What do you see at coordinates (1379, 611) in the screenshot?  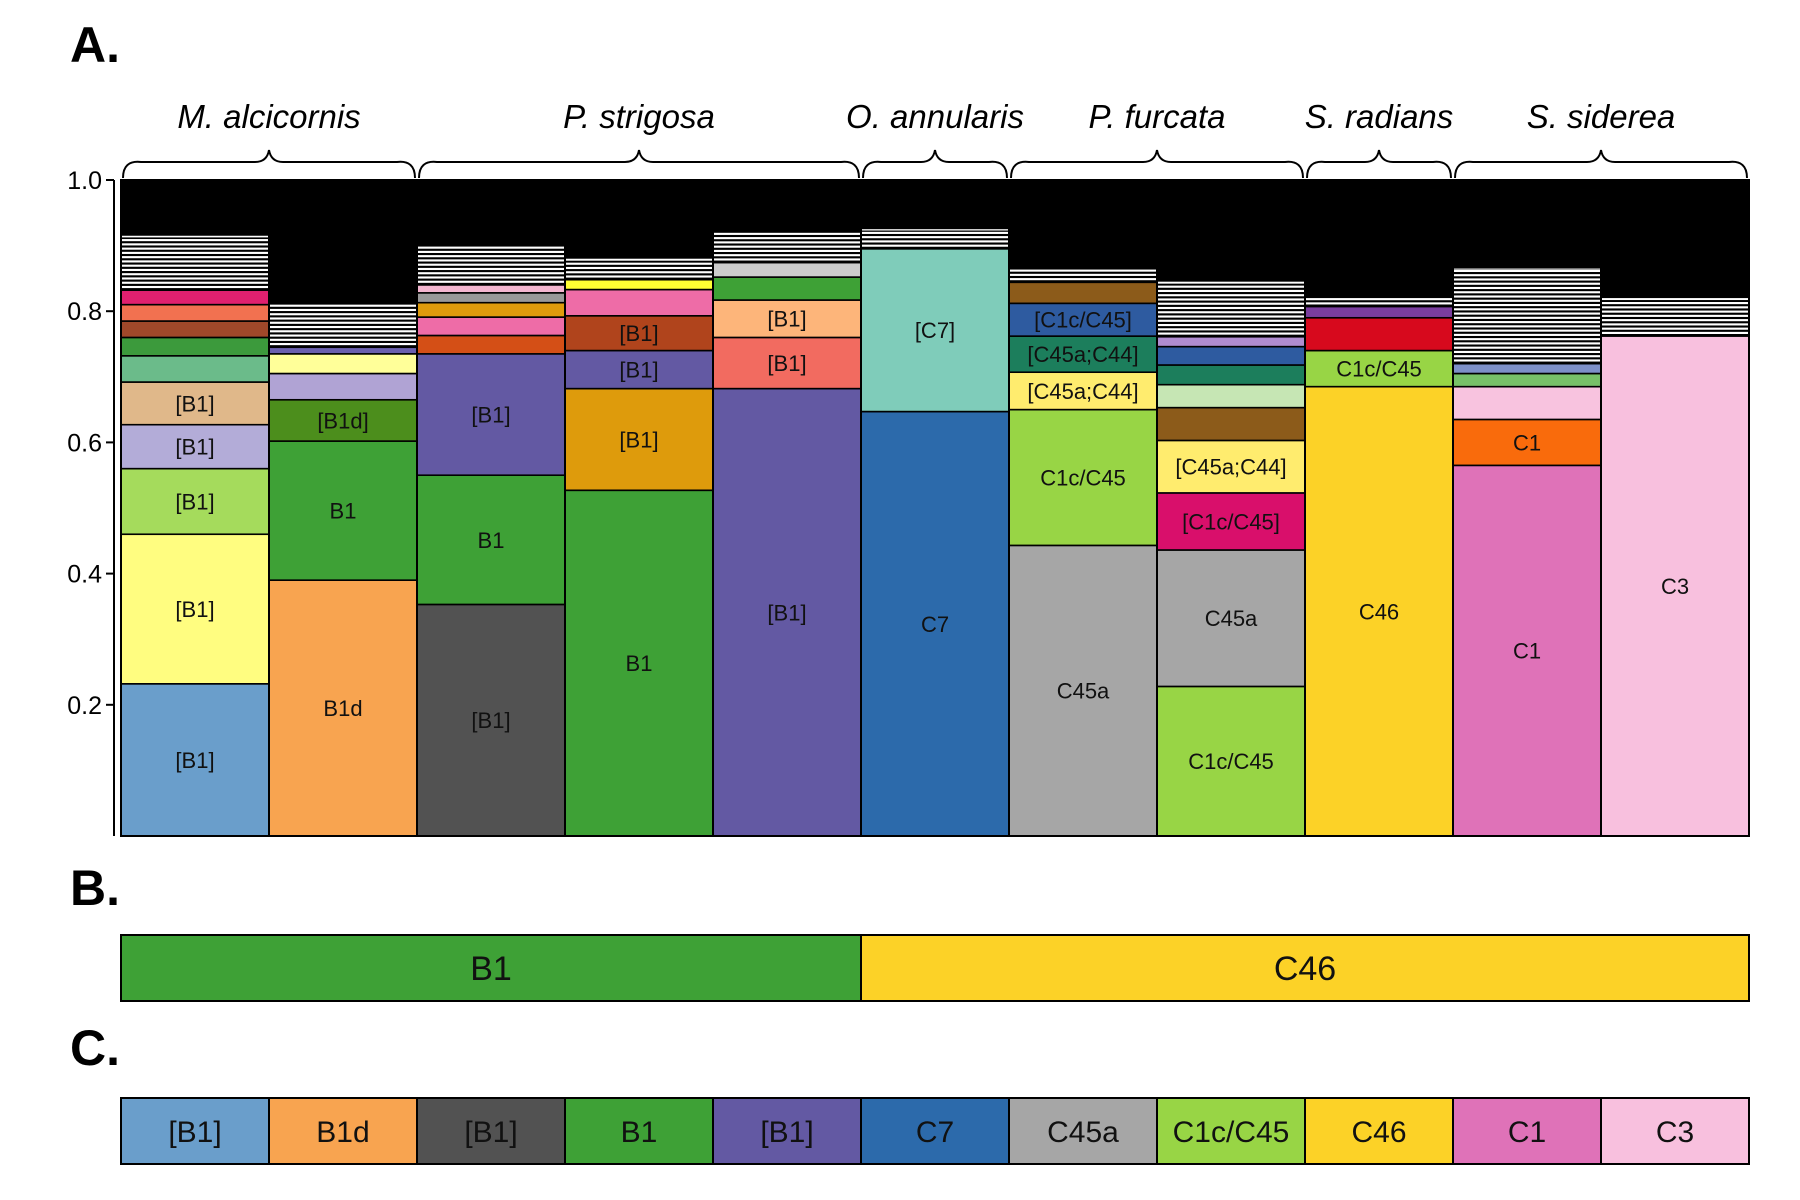 I see `segment-label: C46` at bounding box center [1379, 611].